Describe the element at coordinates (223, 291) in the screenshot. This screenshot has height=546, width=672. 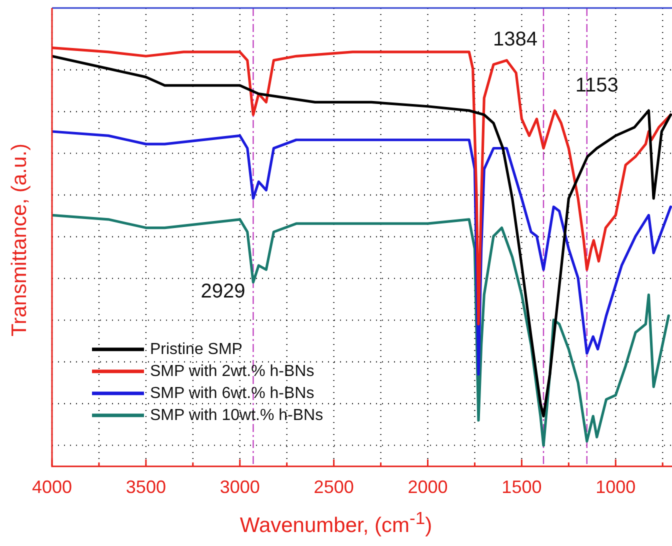
I see `ref-line-label: 2929` at that location.